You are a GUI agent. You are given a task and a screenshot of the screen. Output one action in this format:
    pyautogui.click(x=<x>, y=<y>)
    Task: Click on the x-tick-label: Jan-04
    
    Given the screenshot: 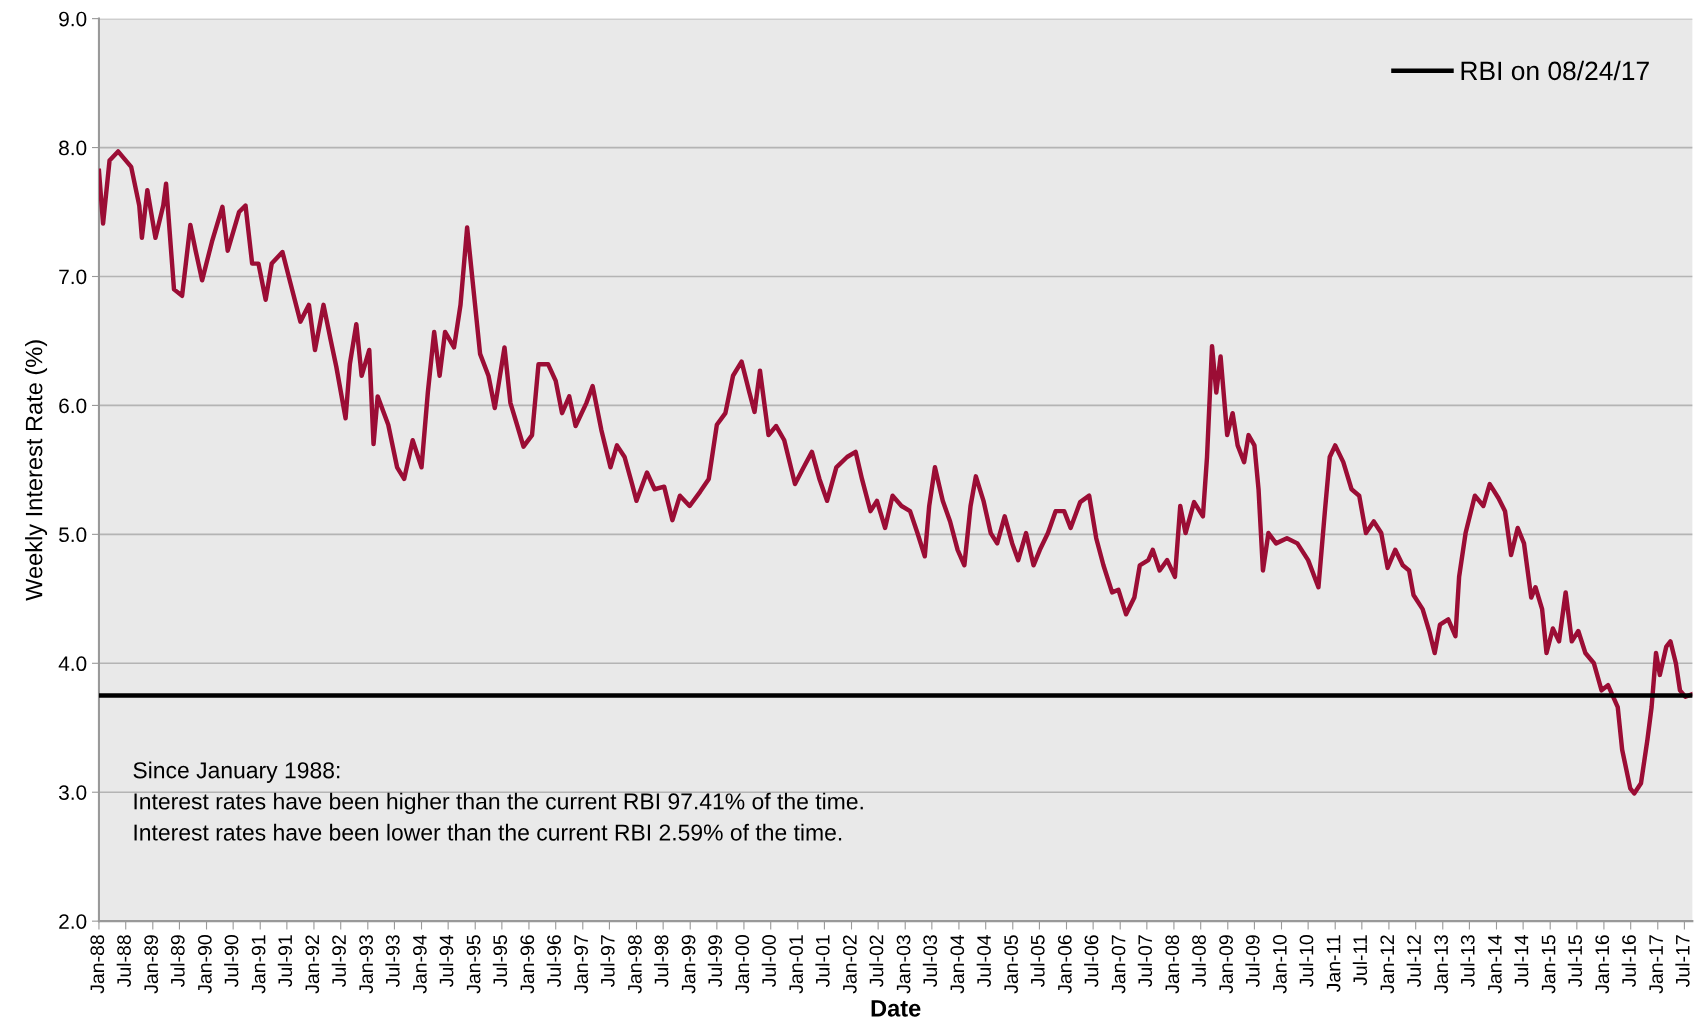 What is the action you would take?
    pyautogui.click(x=957, y=964)
    